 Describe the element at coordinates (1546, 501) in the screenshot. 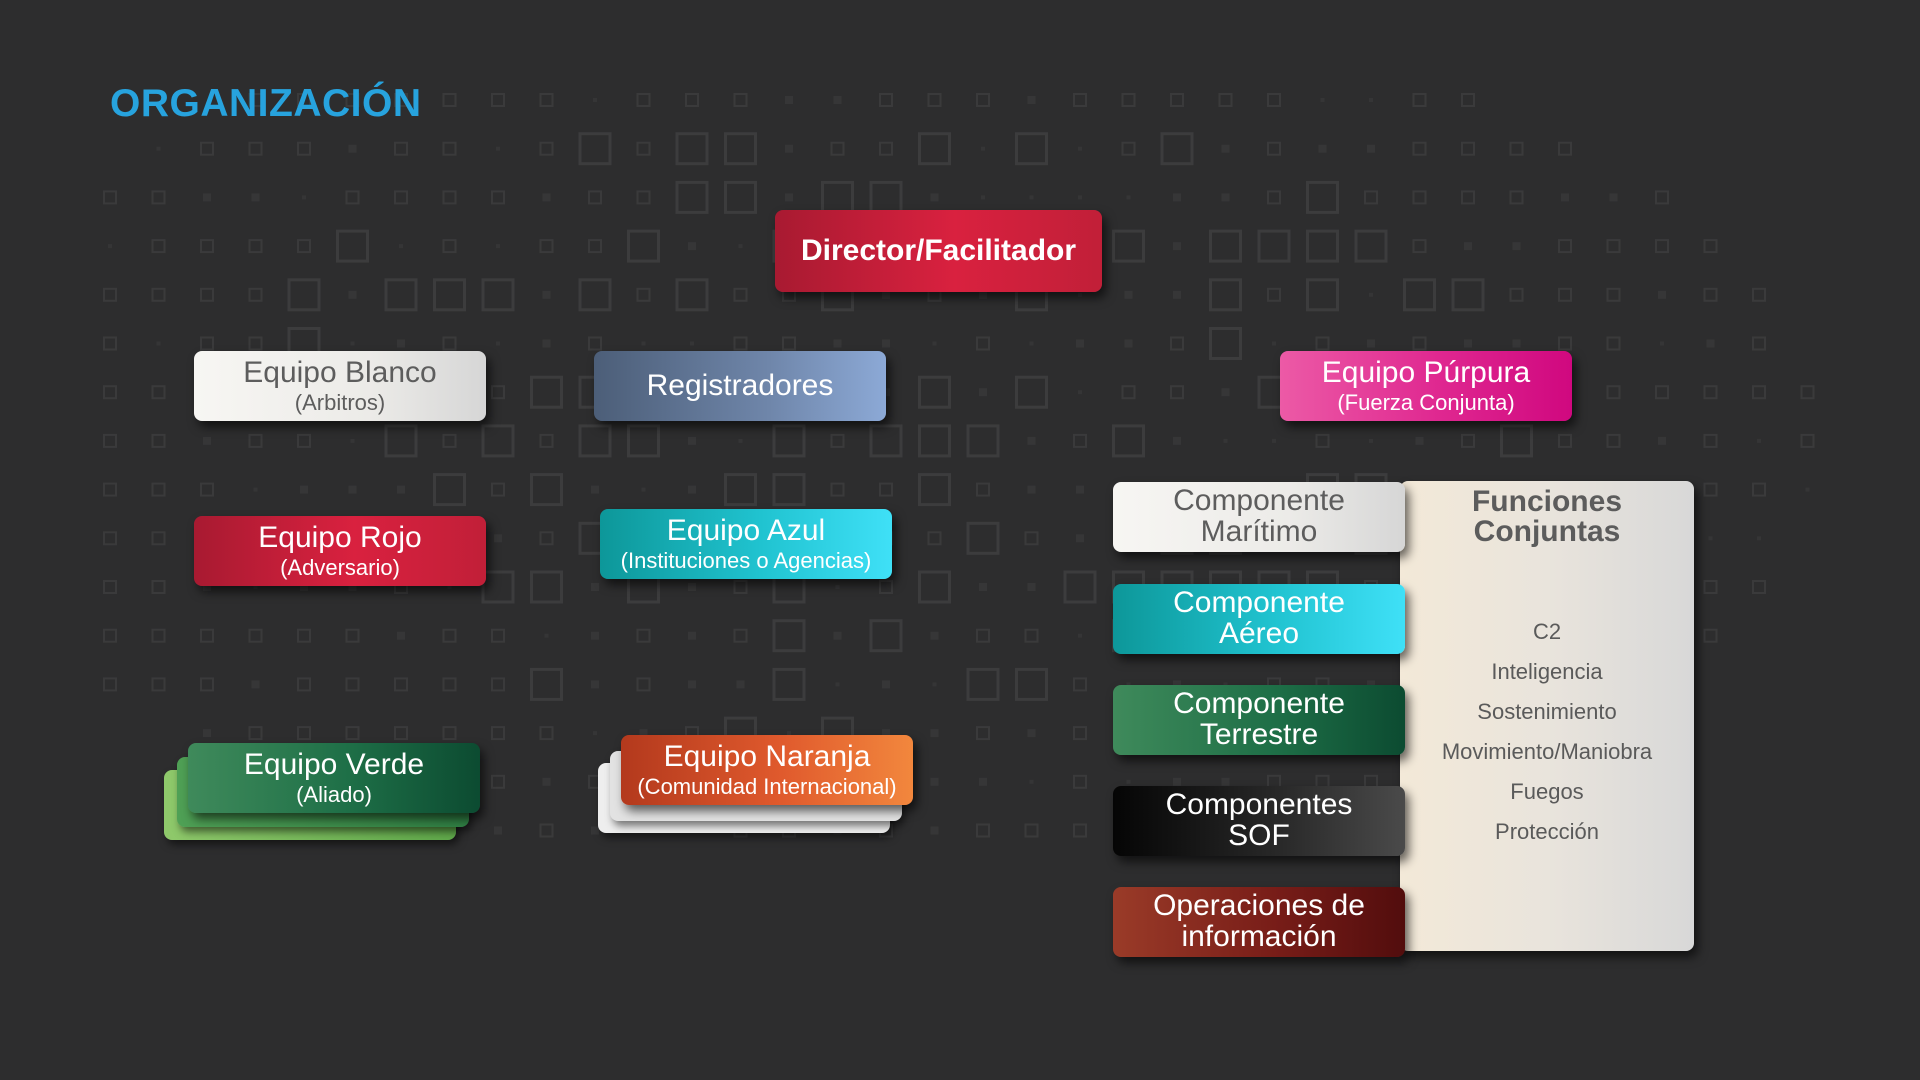

I see `joint-functions-title-line1: Funciones` at that location.